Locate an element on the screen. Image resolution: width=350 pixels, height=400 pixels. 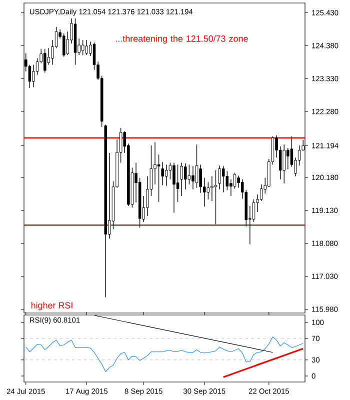
annotation: higher RSI is located at coordinates (51, 306).